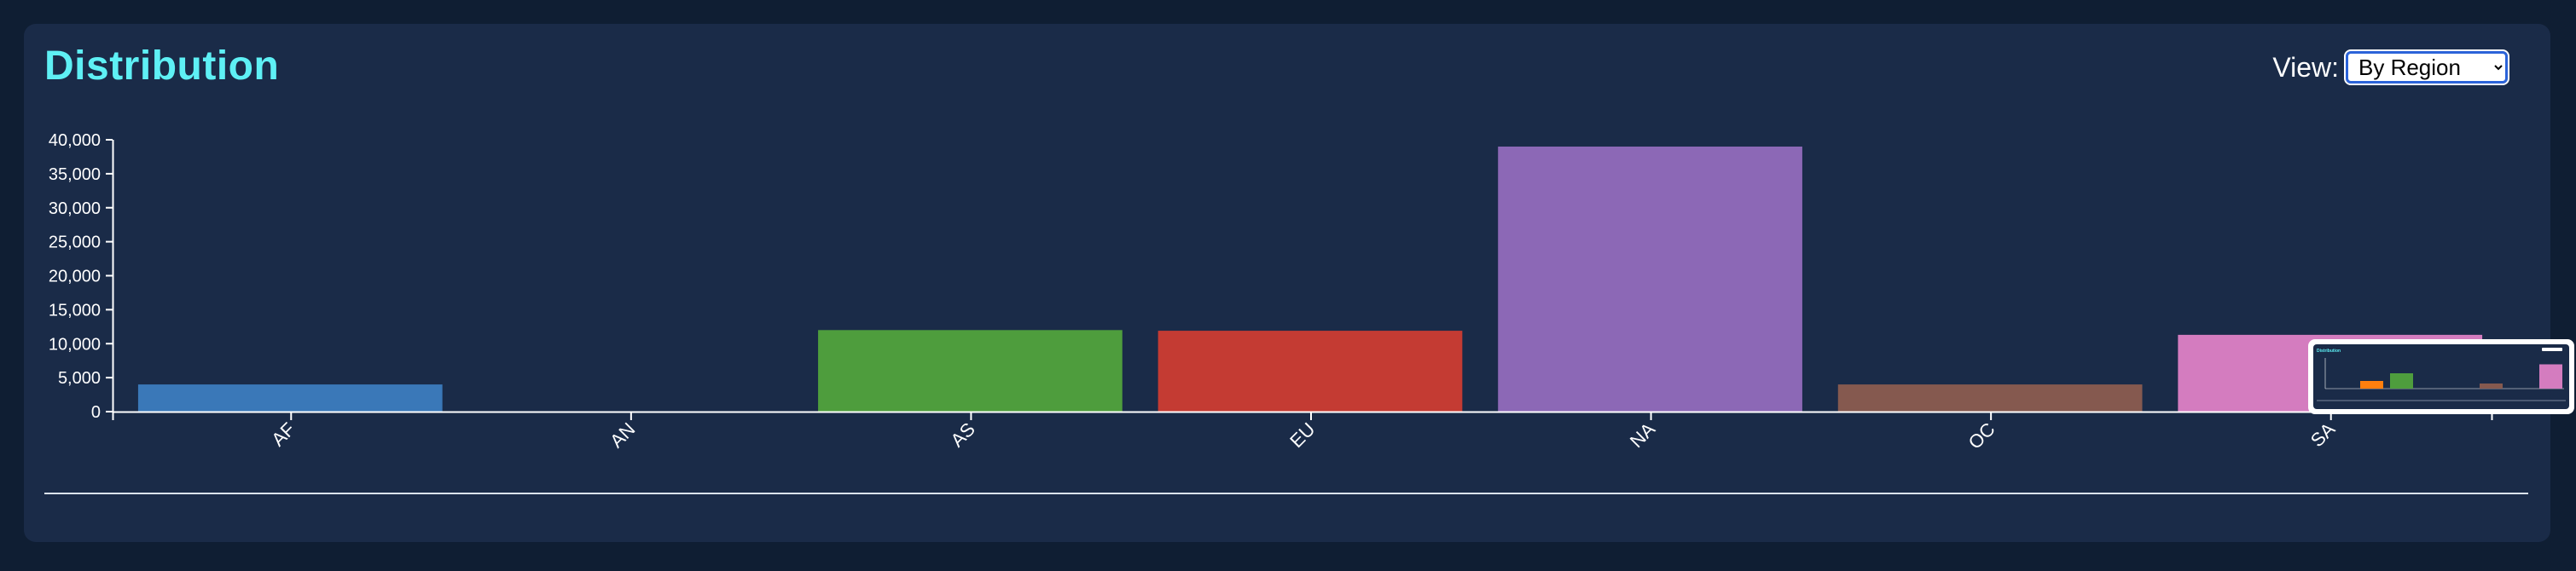 The height and width of the screenshot is (571, 2576). What do you see at coordinates (1981, 435) in the screenshot?
I see `x-tick-label: OC` at bounding box center [1981, 435].